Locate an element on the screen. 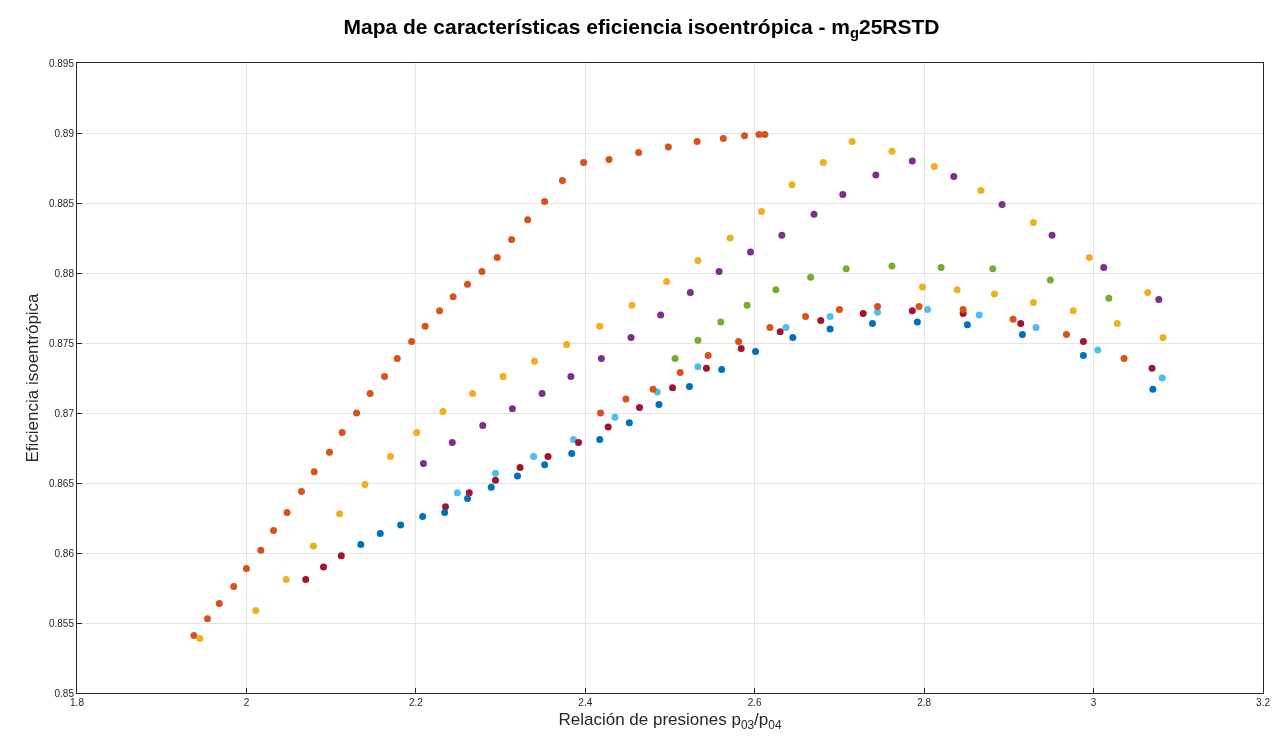 The width and height of the screenshot is (1283, 756). x-tick-label: 2 is located at coordinates (246, 702).